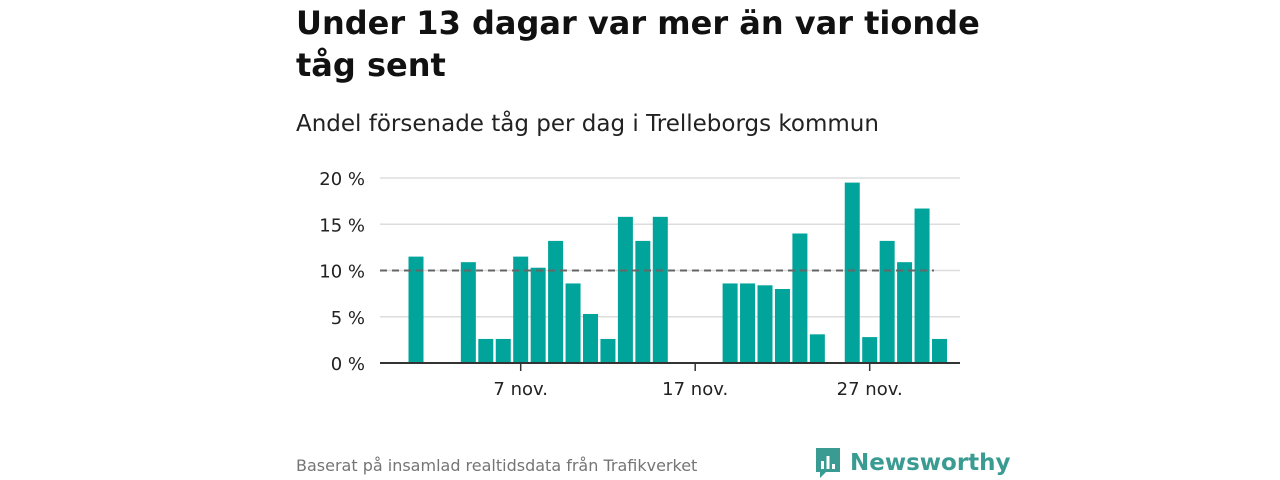  Describe the element at coordinates (342, 179) in the screenshot. I see `y-tick-label: 20 %` at that location.